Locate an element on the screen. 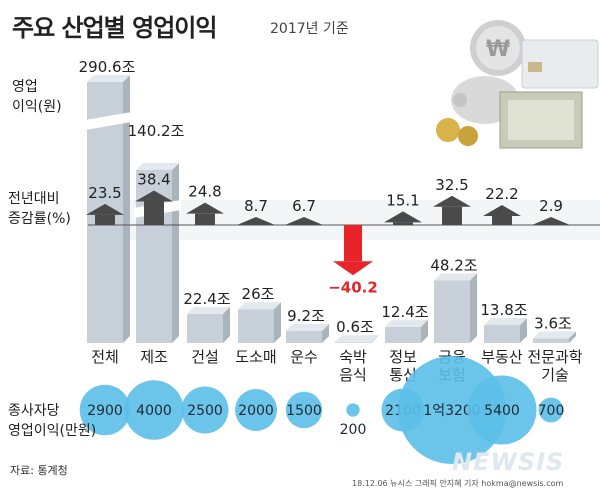 The image size is (600, 492). won-coin-icon: ₩ is located at coordinates (498, 49).